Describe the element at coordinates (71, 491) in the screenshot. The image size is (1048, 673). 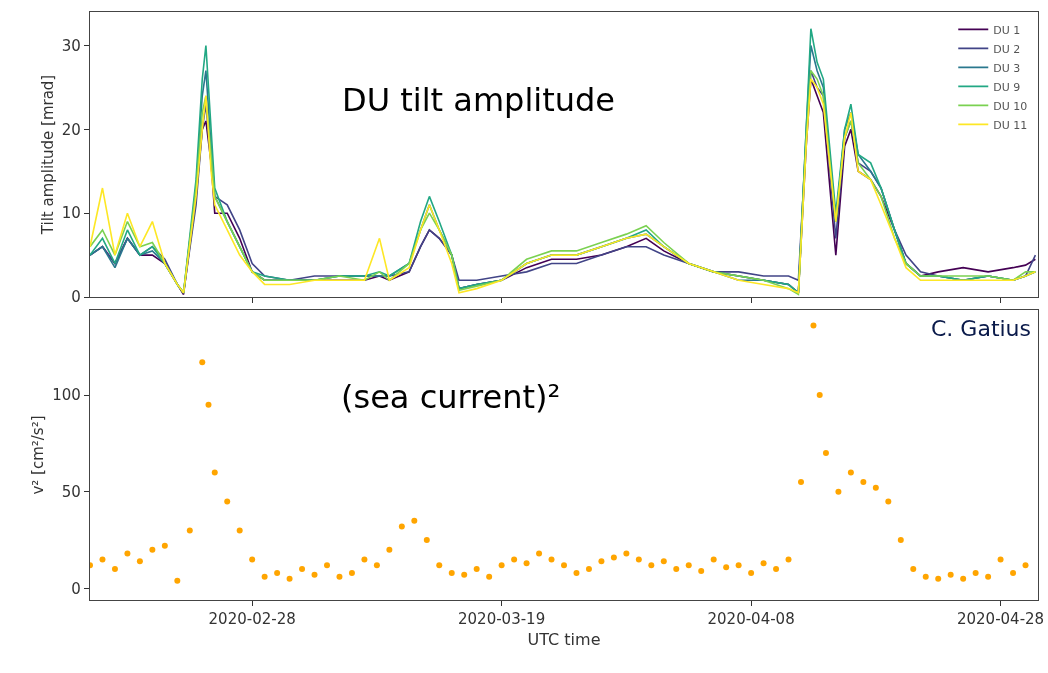
I see `y-tick-label: 50` at that location.